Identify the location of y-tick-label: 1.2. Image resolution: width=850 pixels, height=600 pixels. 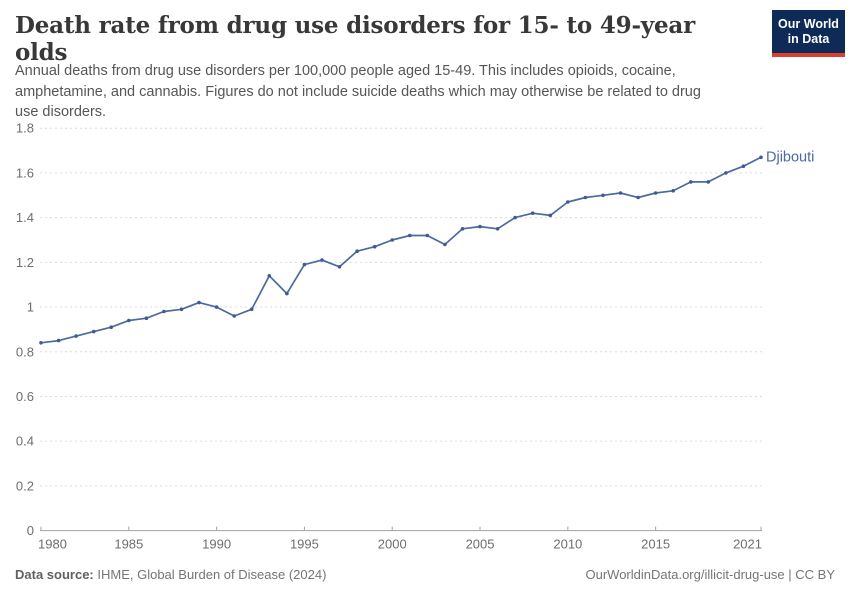
(25, 262).